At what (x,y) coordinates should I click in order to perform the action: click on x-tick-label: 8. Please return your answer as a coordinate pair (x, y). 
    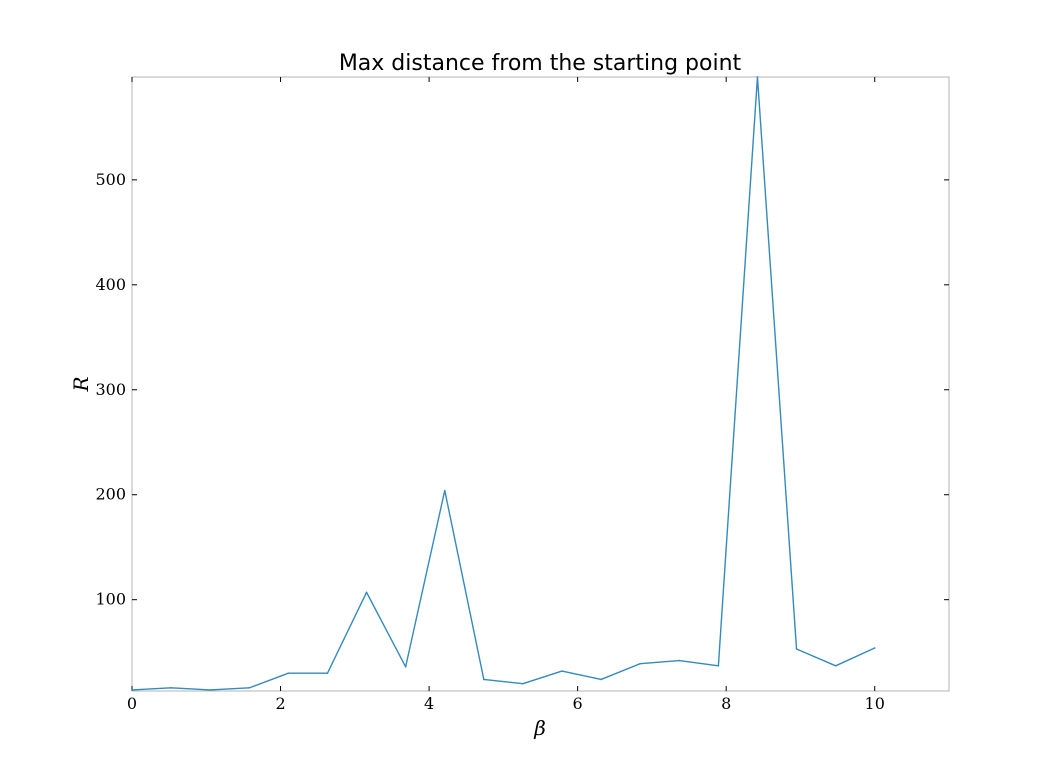
    Looking at the image, I should click on (726, 703).